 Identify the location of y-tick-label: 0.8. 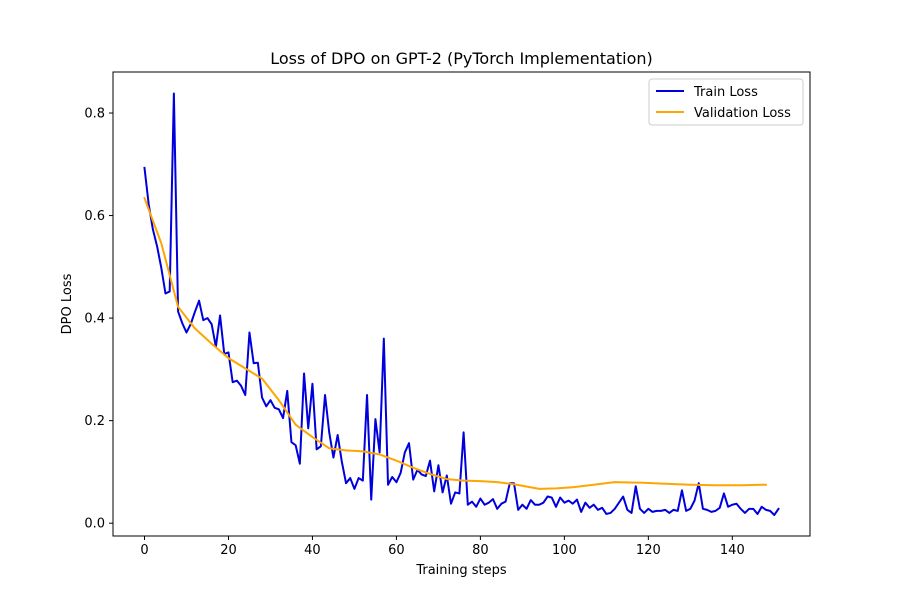
(94, 114).